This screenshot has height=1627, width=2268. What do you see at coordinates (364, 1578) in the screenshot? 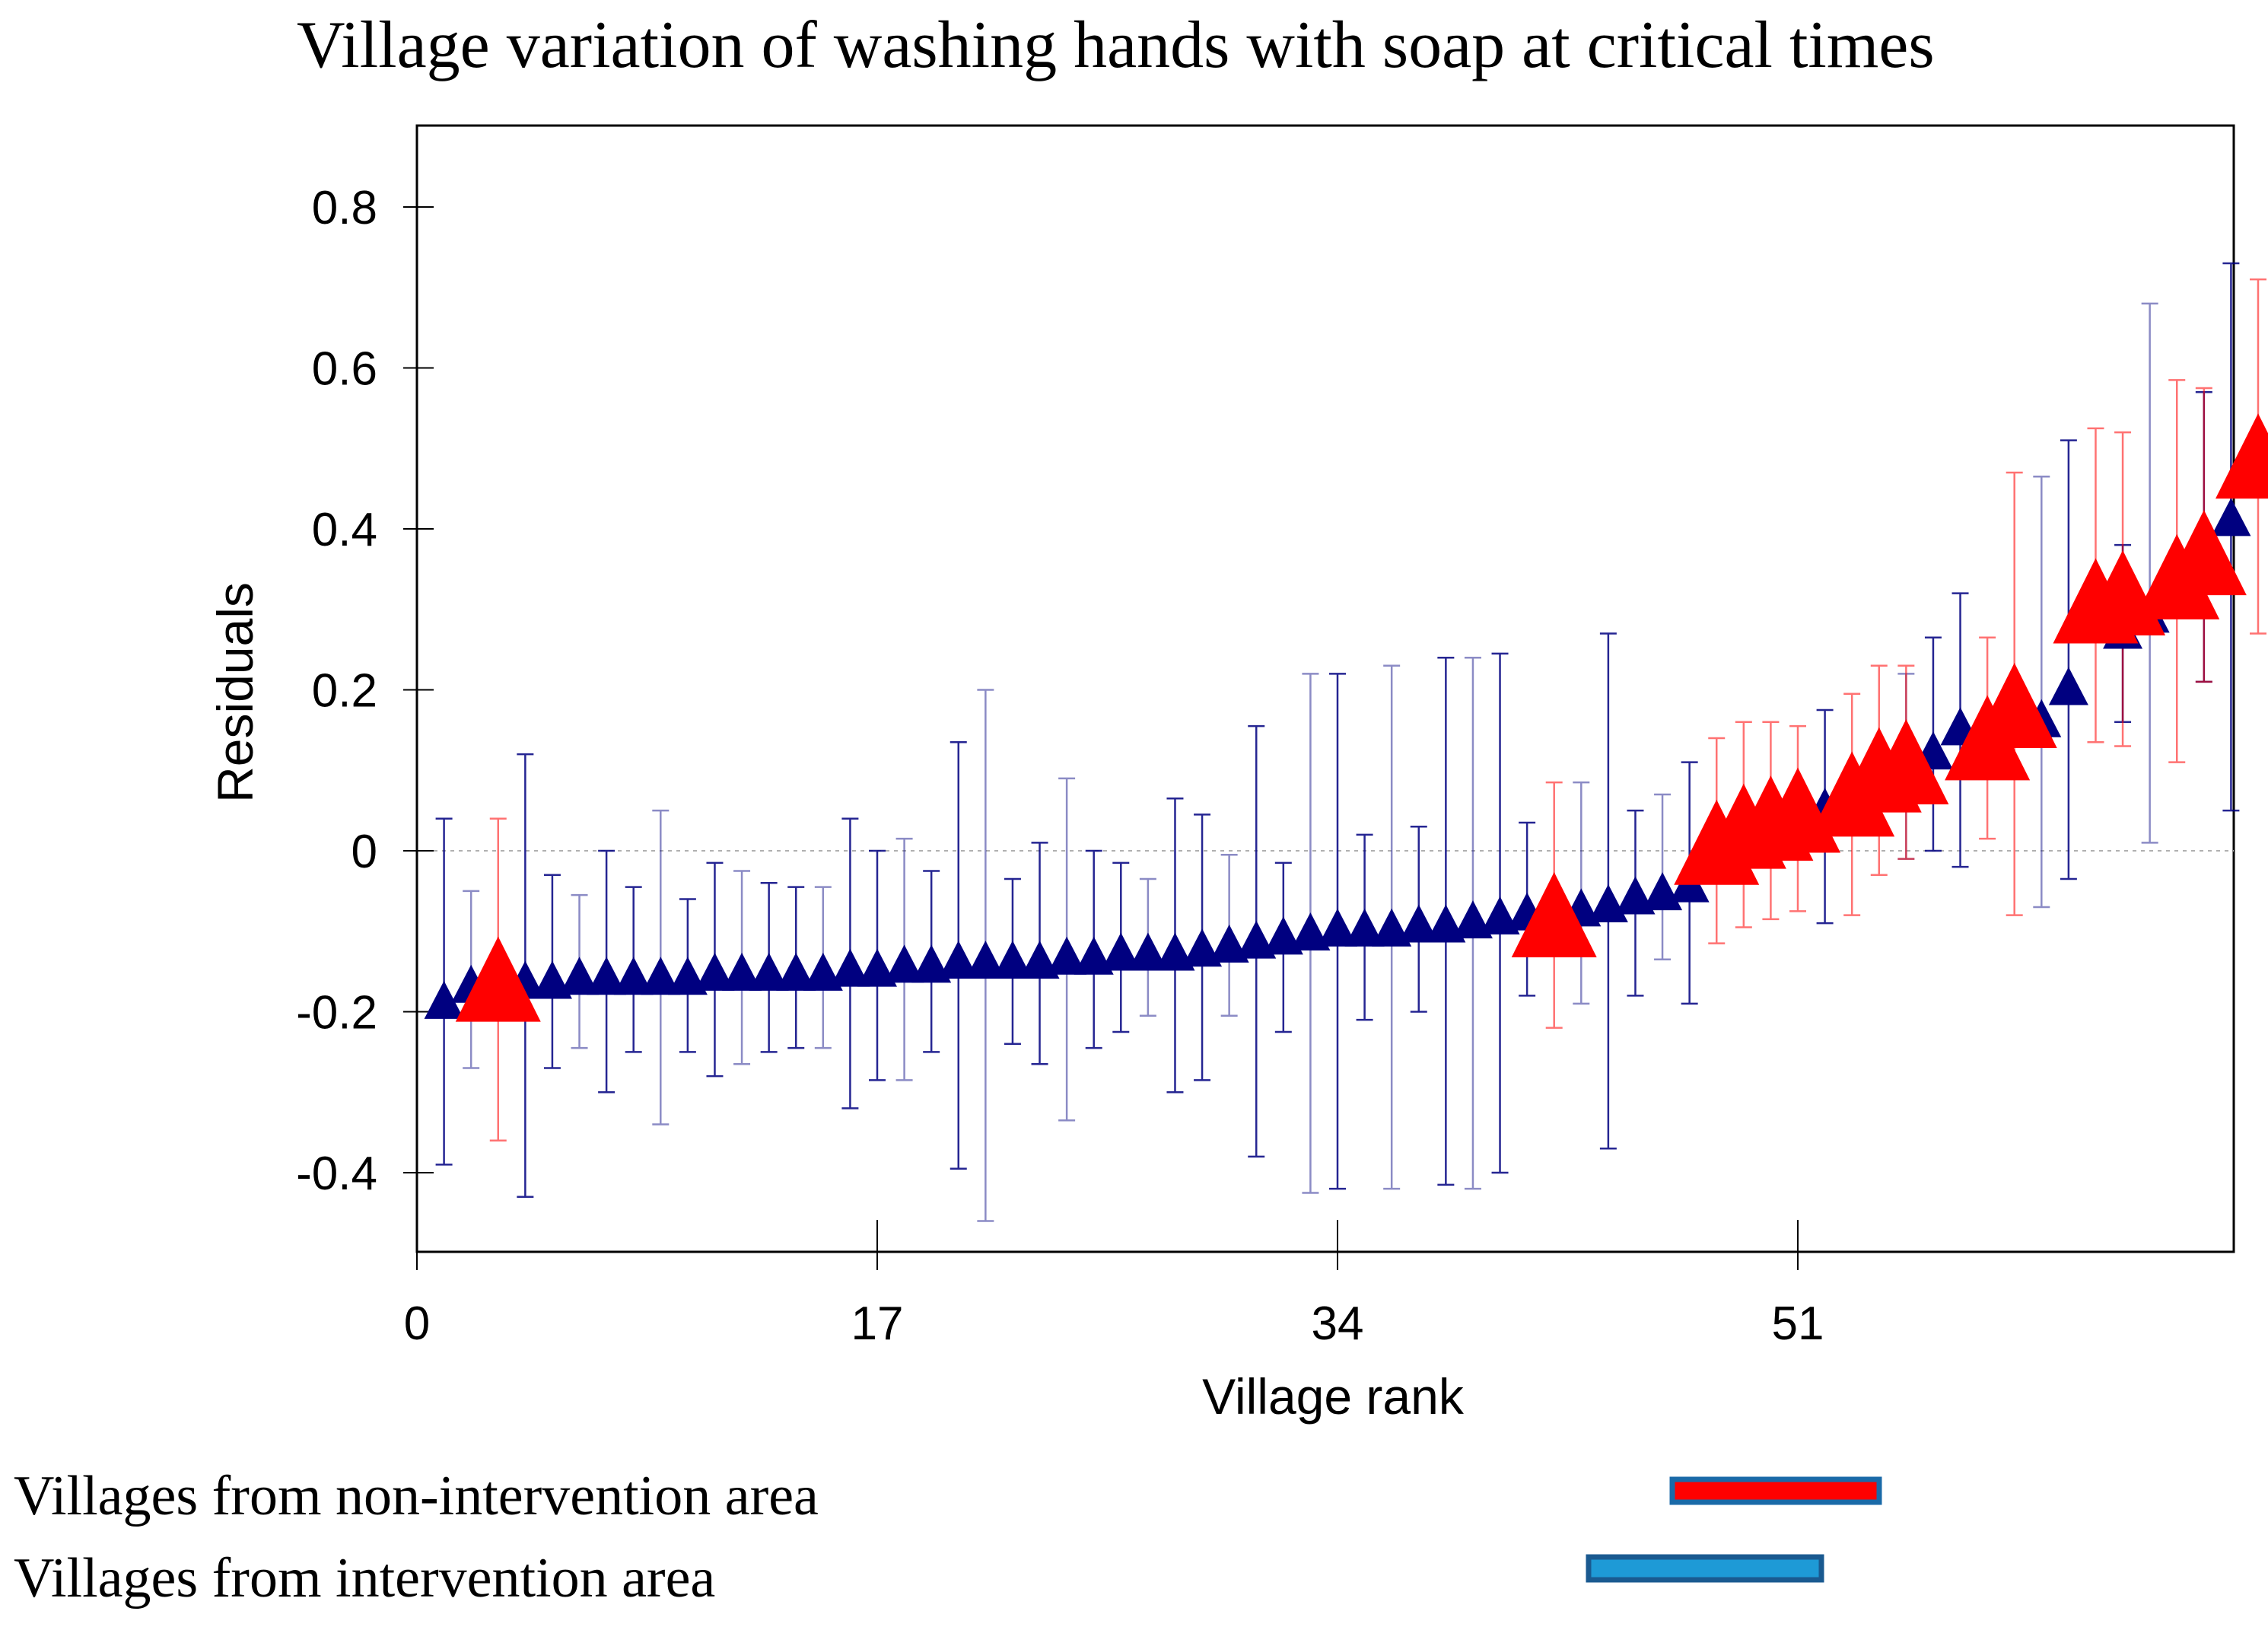
I see `legend-label-intervention: Villages from intervention area` at bounding box center [364, 1578].